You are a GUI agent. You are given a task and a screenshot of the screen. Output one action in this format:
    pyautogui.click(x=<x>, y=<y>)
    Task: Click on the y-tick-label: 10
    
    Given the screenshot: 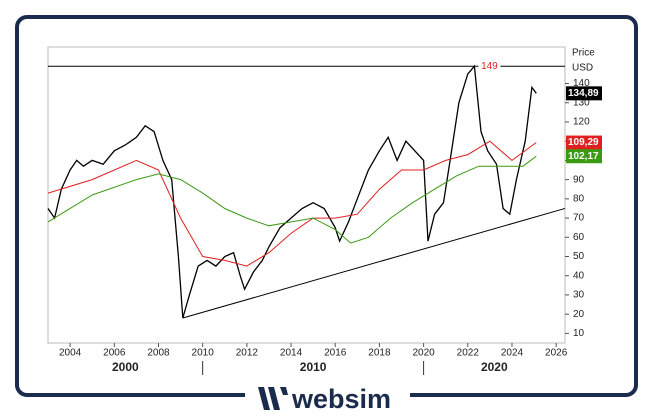 What is the action you would take?
    pyautogui.click(x=579, y=333)
    